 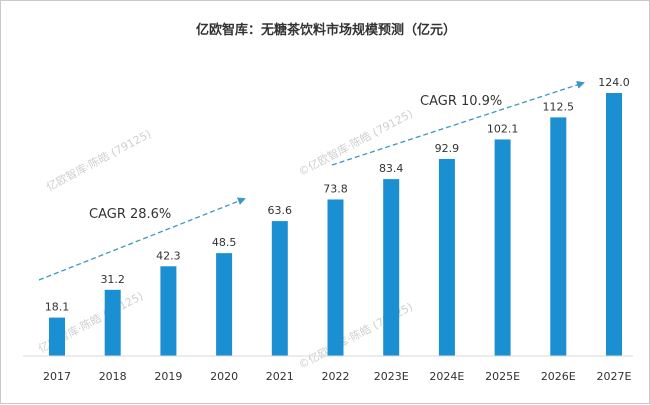 I want to click on x-tick-2019: 2019, so click(x=168, y=376).